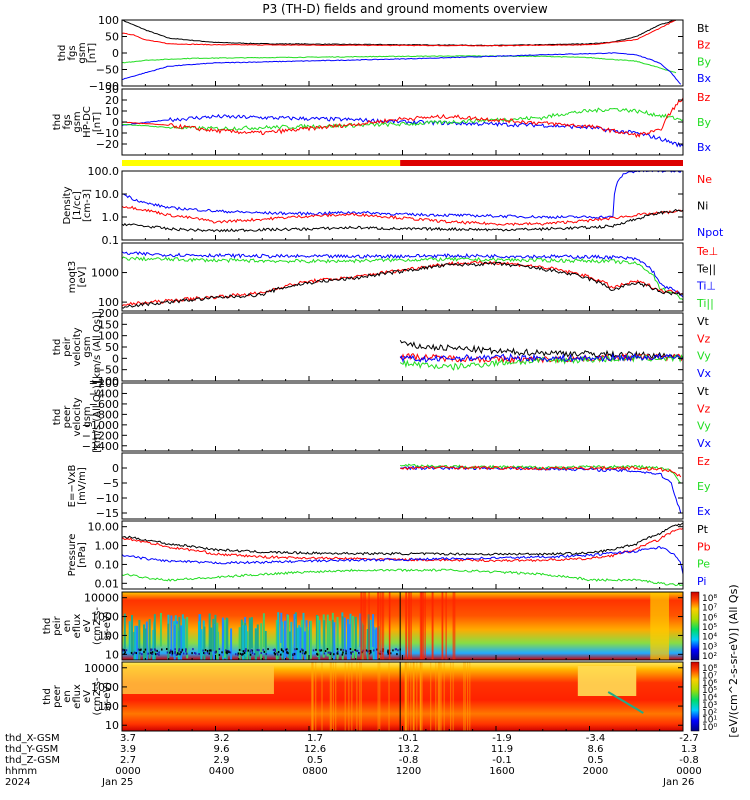 The height and width of the screenshot is (800, 750). What do you see at coordinates (704, 486) in the screenshot?
I see `legend-item: Ey` at bounding box center [704, 486].